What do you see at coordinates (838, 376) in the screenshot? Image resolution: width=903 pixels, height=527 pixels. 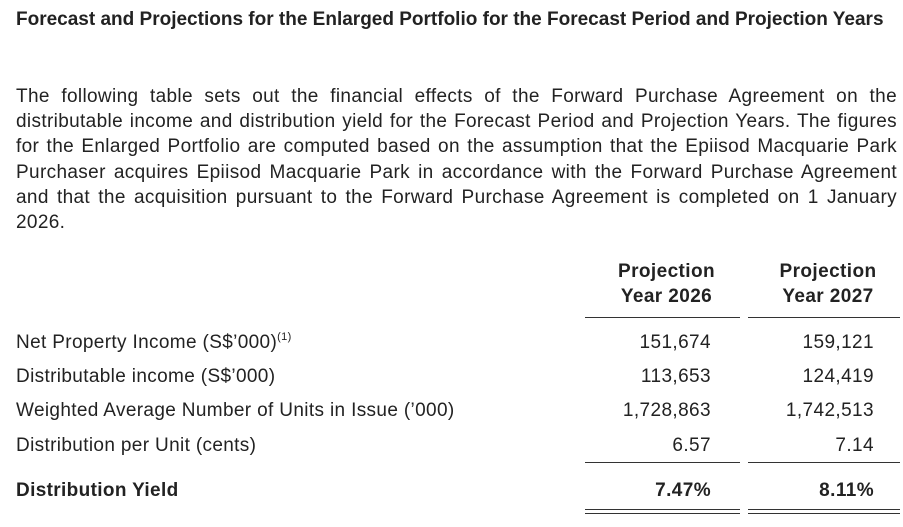 I see `cell-di-2027: 124,419` at bounding box center [838, 376].